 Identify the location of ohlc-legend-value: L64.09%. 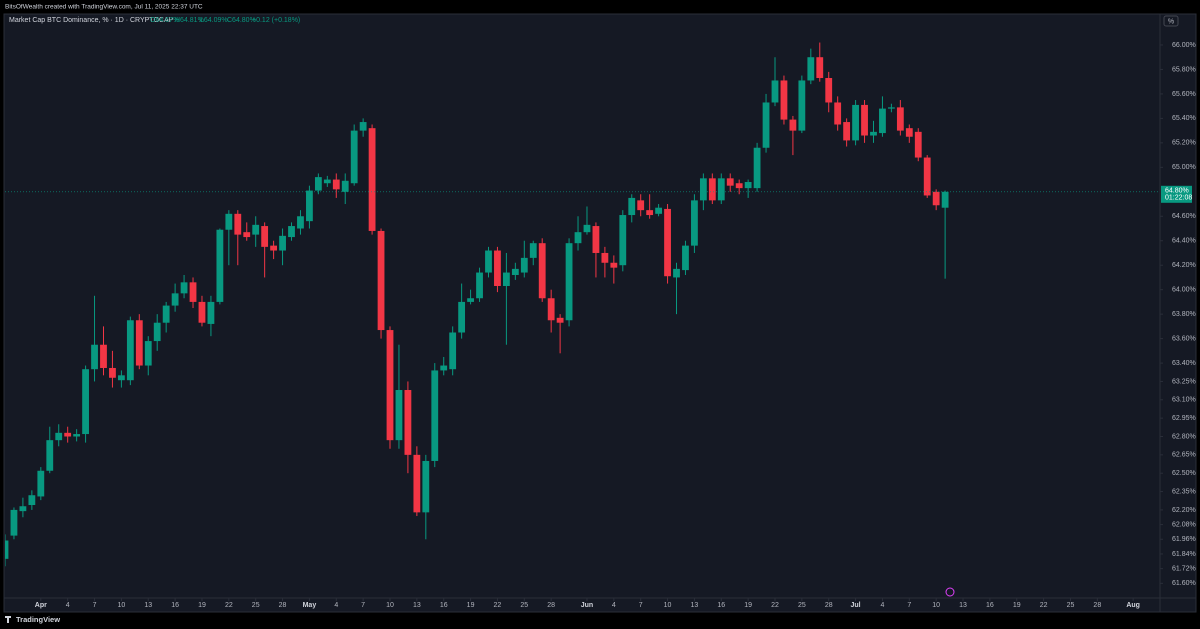
(214, 20).